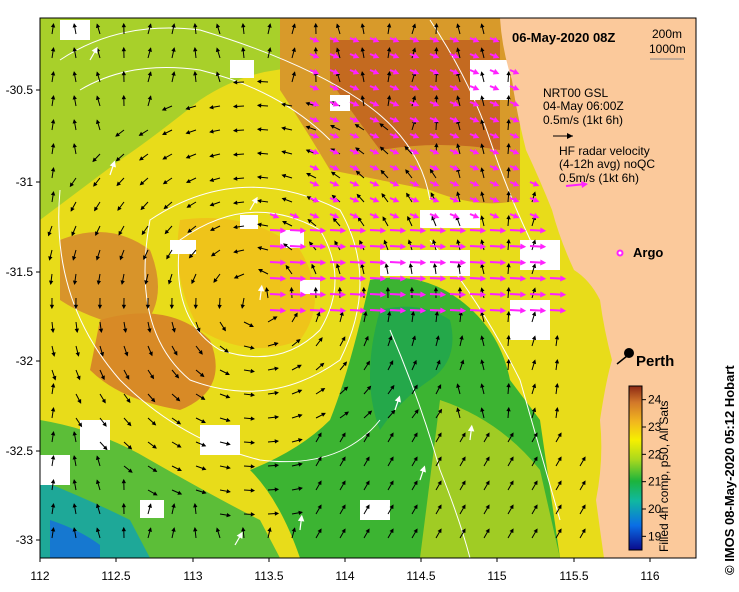  I want to click on x-tick-label: 114, so click(344, 576).